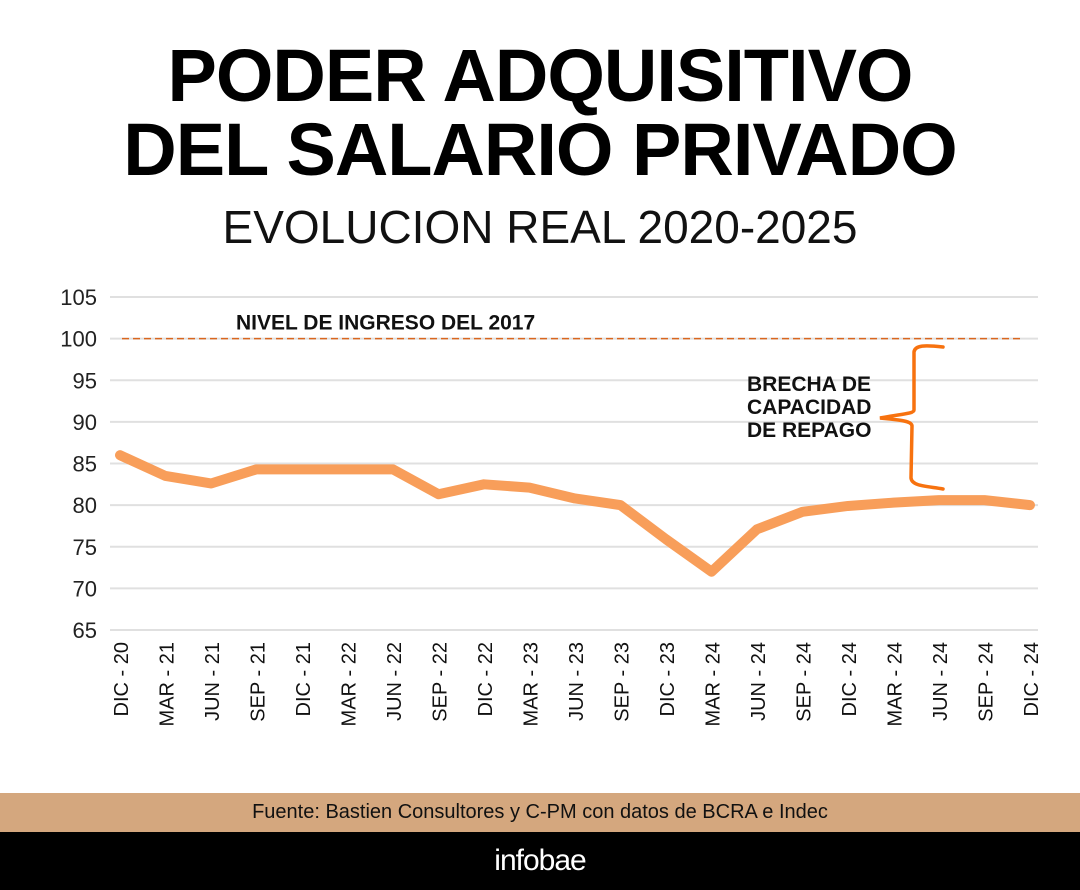 The width and height of the screenshot is (1080, 890). Describe the element at coordinates (668, 679) in the screenshot. I see `x-tick-label: DIC - 23` at that location.